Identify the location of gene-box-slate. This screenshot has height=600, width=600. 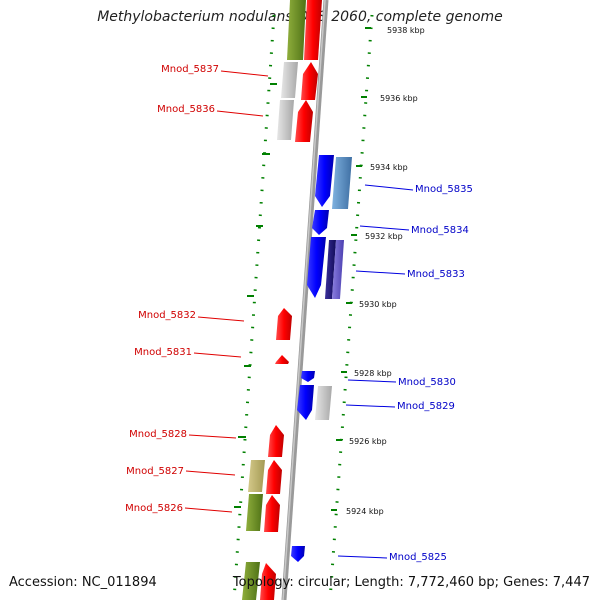
(338, 269).